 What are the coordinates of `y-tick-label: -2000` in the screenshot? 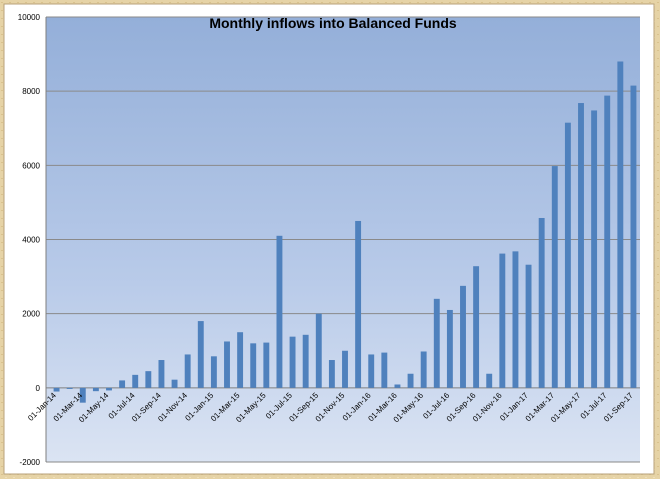 It's located at (30, 462).